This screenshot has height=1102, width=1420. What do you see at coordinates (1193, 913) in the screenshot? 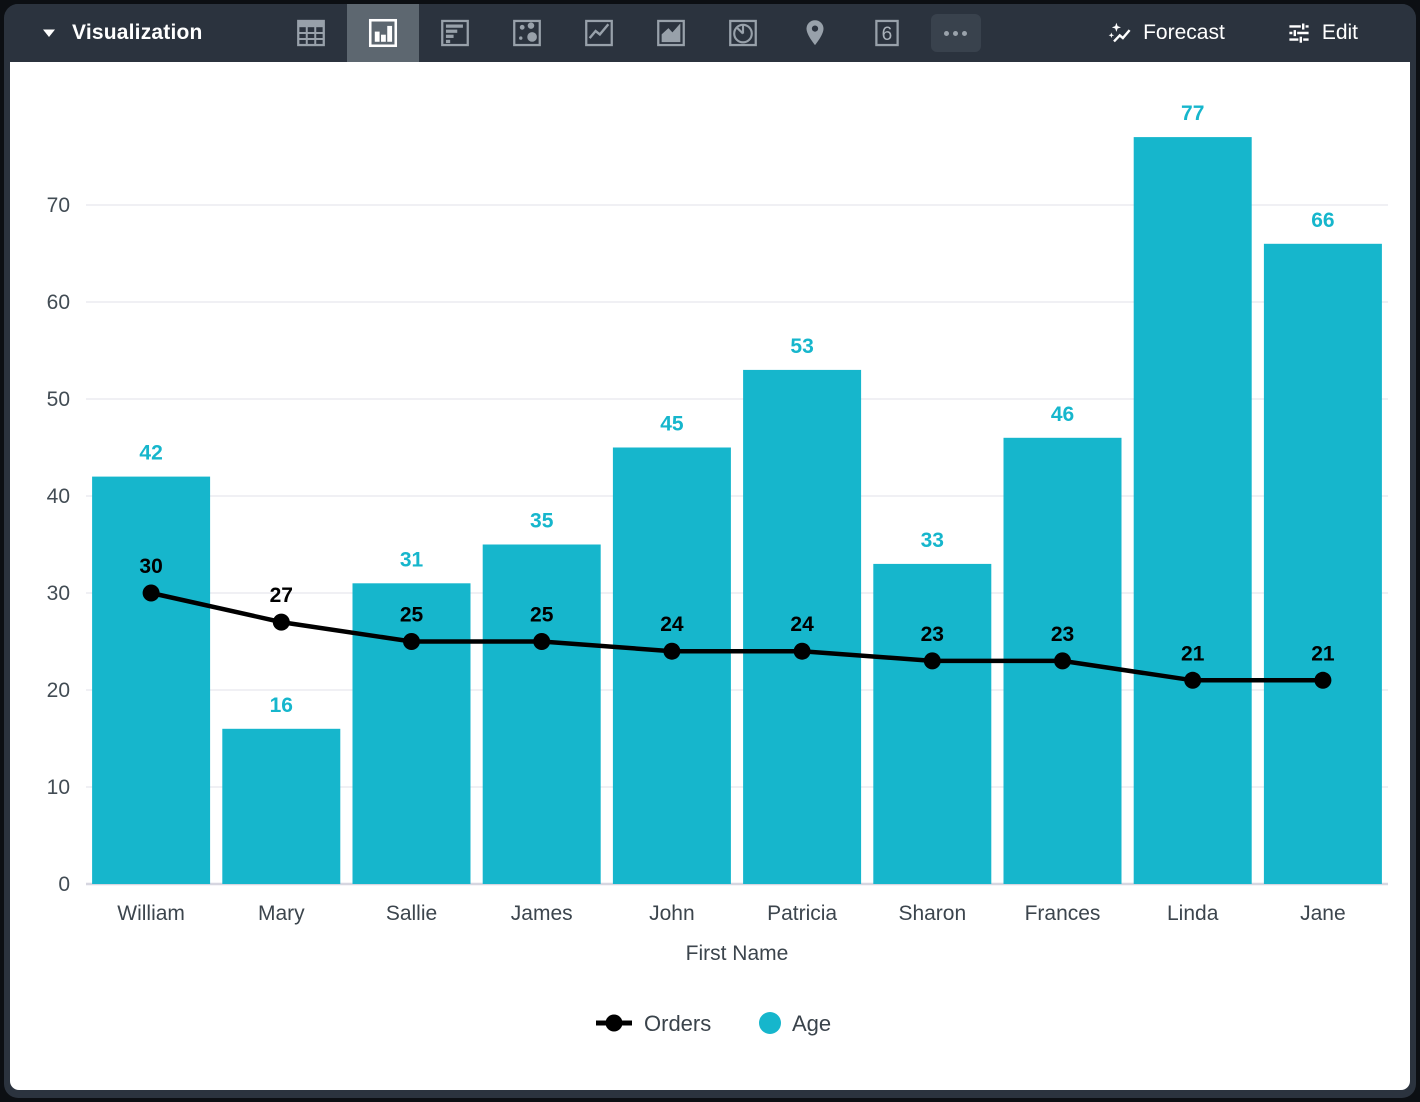
I see `x-tick-label: Linda` at bounding box center [1193, 913].